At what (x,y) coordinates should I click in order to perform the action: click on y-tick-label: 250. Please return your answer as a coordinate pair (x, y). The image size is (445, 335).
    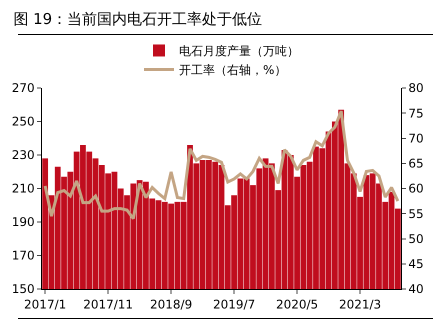
    Looking at the image, I should click on (23, 121).